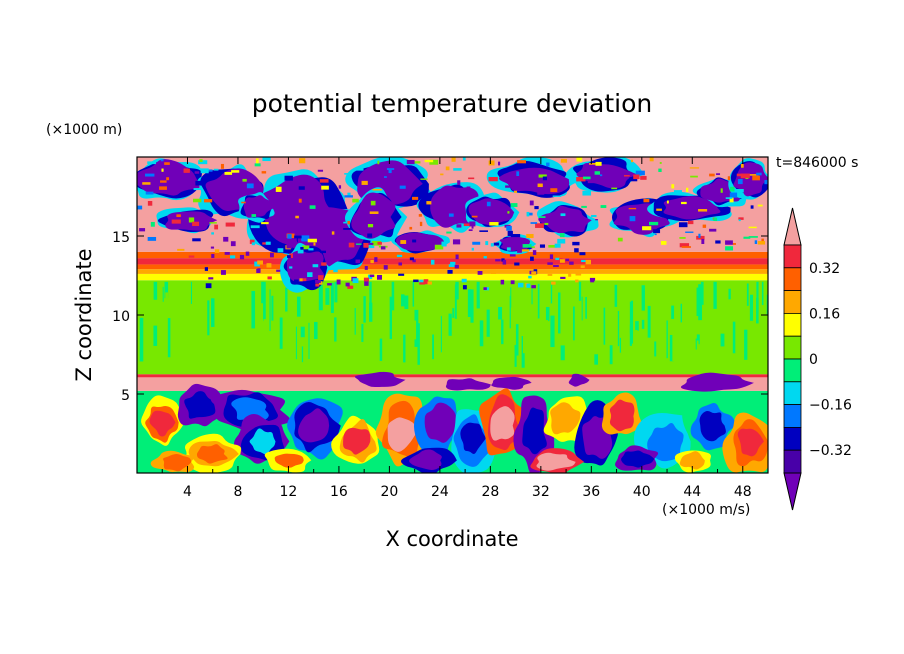  Describe the element at coordinates (706, 510) in the screenshot. I see `x-unit-label: (×1000 m/s)` at that location.